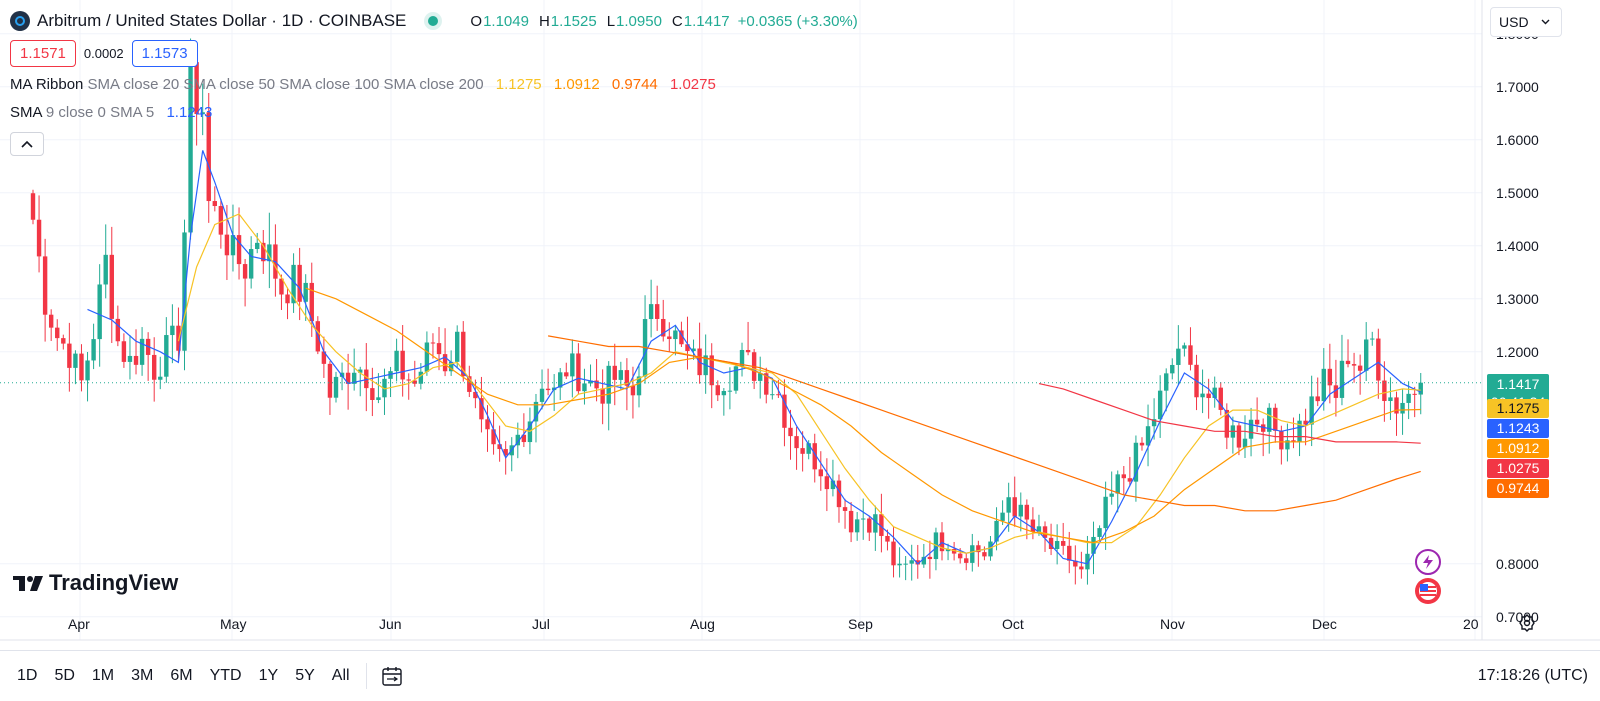 The image size is (1600, 701). What do you see at coordinates (1428, 562) in the screenshot?
I see `lightning-icon` at bounding box center [1428, 562].